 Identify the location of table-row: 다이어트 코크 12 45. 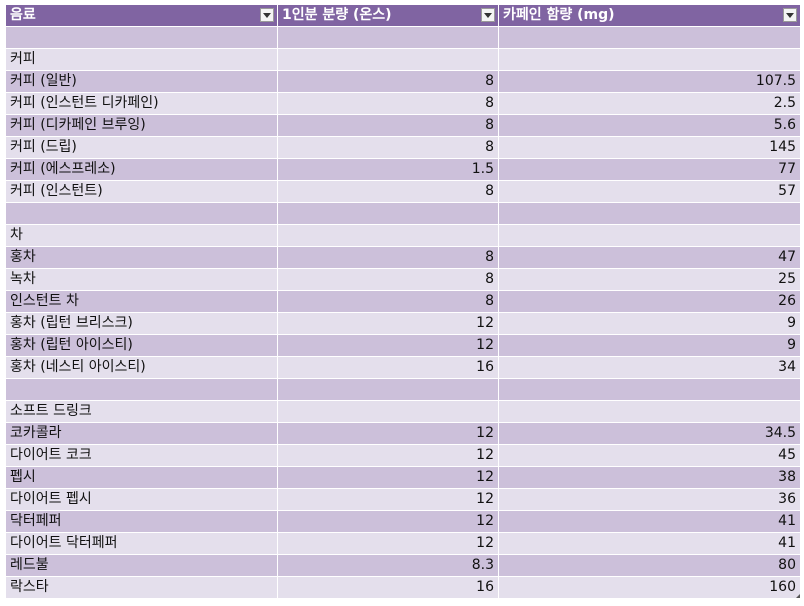
(403, 456).